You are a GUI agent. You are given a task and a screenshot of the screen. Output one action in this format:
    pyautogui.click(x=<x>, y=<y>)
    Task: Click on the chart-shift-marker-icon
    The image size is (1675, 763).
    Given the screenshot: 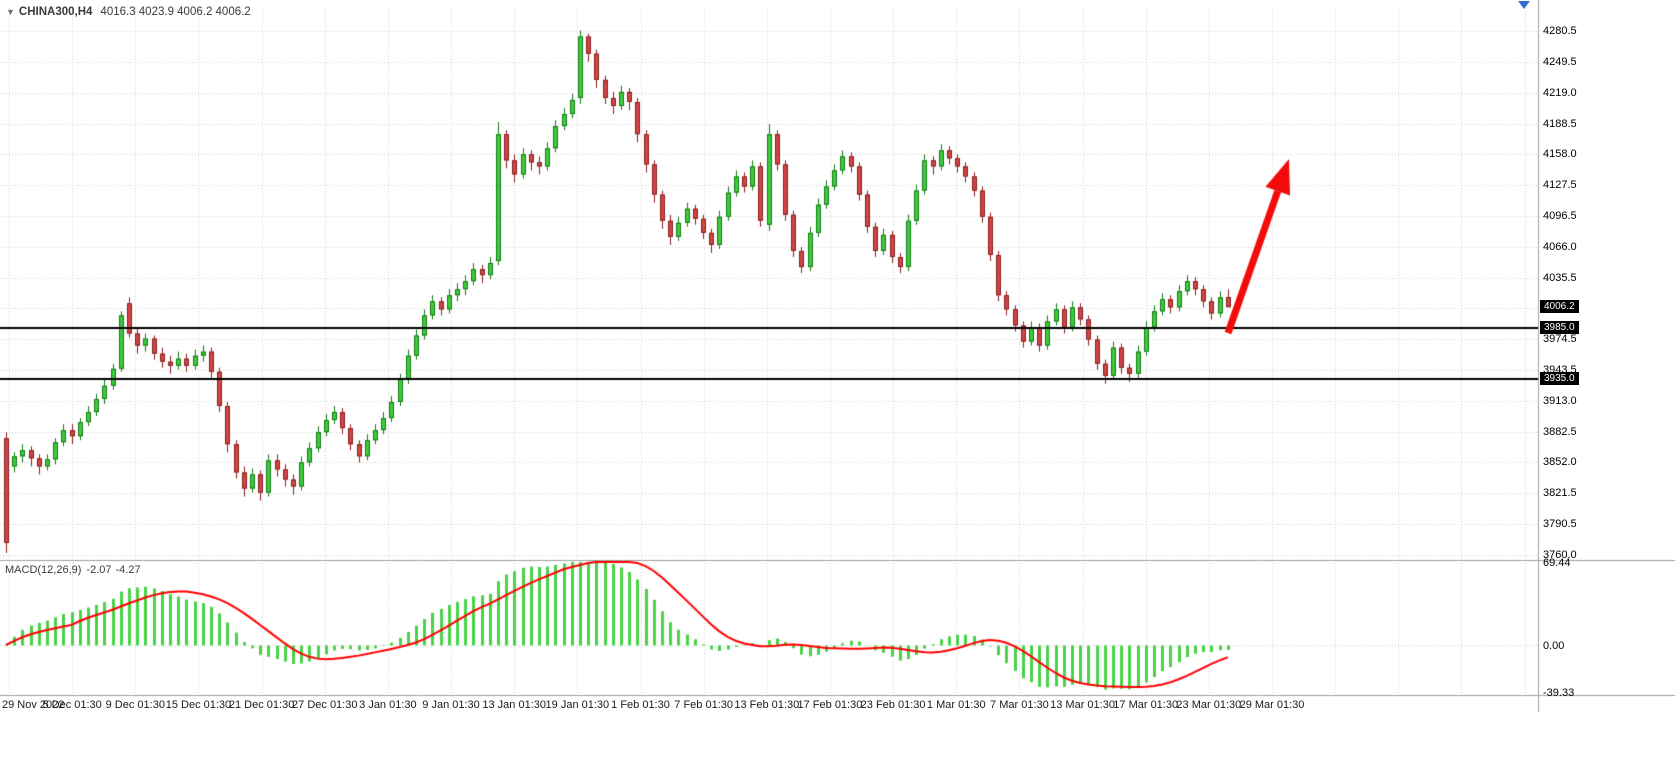 What is the action you would take?
    pyautogui.click(x=1524, y=5)
    